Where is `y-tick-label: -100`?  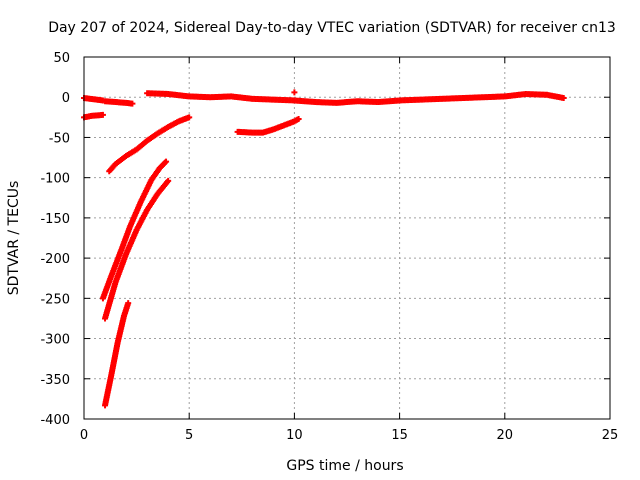 y-tick-label: -100 is located at coordinates (55, 179).